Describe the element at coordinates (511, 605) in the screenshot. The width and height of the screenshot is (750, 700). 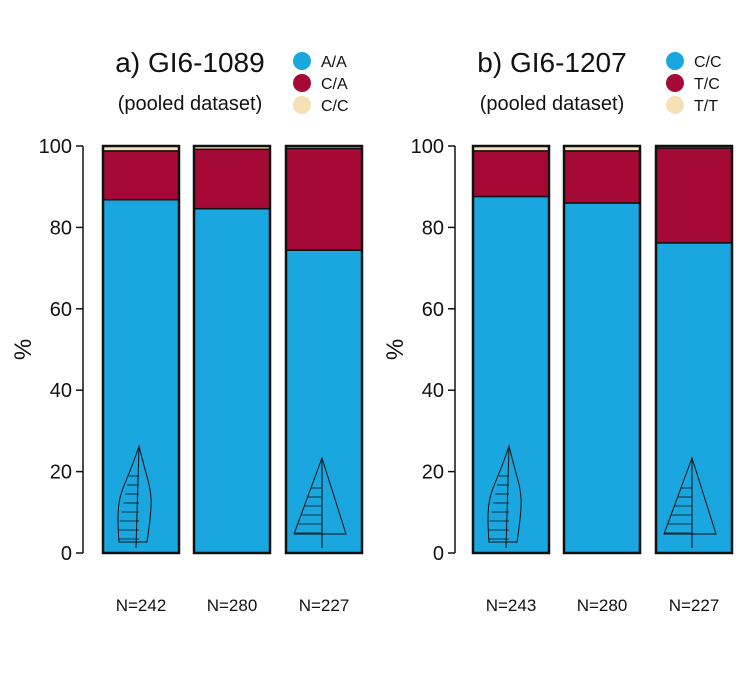
I see `category-label: N=243` at that location.